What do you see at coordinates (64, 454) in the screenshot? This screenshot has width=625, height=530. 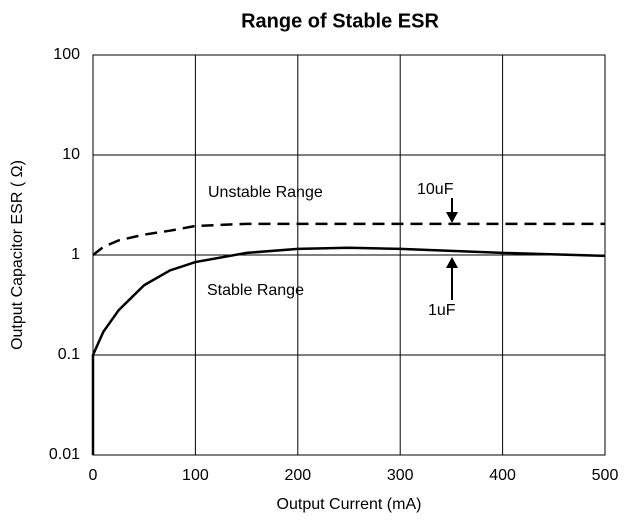 I see `y-tick-label: 0.01` at bounding box center [64, 454].